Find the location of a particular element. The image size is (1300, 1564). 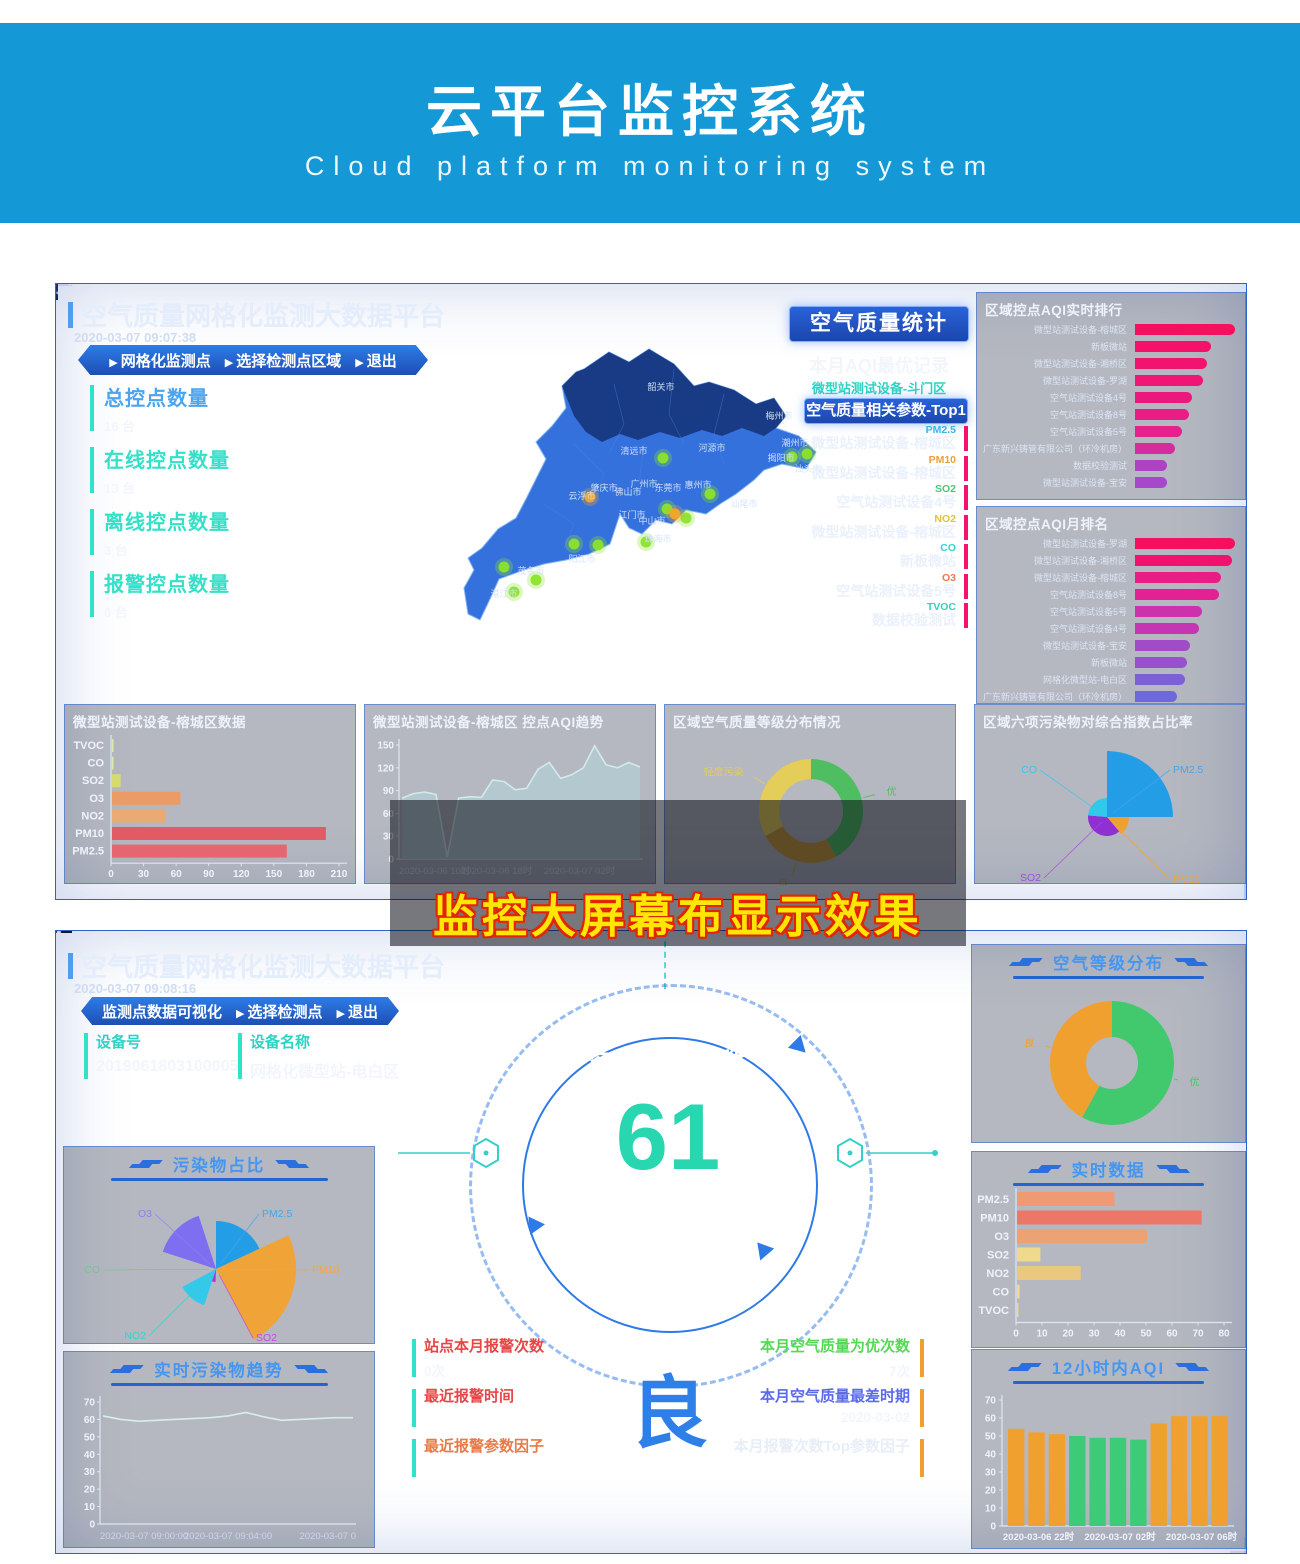

svg-text: 珠海市 is located at coordinates (657, 538).